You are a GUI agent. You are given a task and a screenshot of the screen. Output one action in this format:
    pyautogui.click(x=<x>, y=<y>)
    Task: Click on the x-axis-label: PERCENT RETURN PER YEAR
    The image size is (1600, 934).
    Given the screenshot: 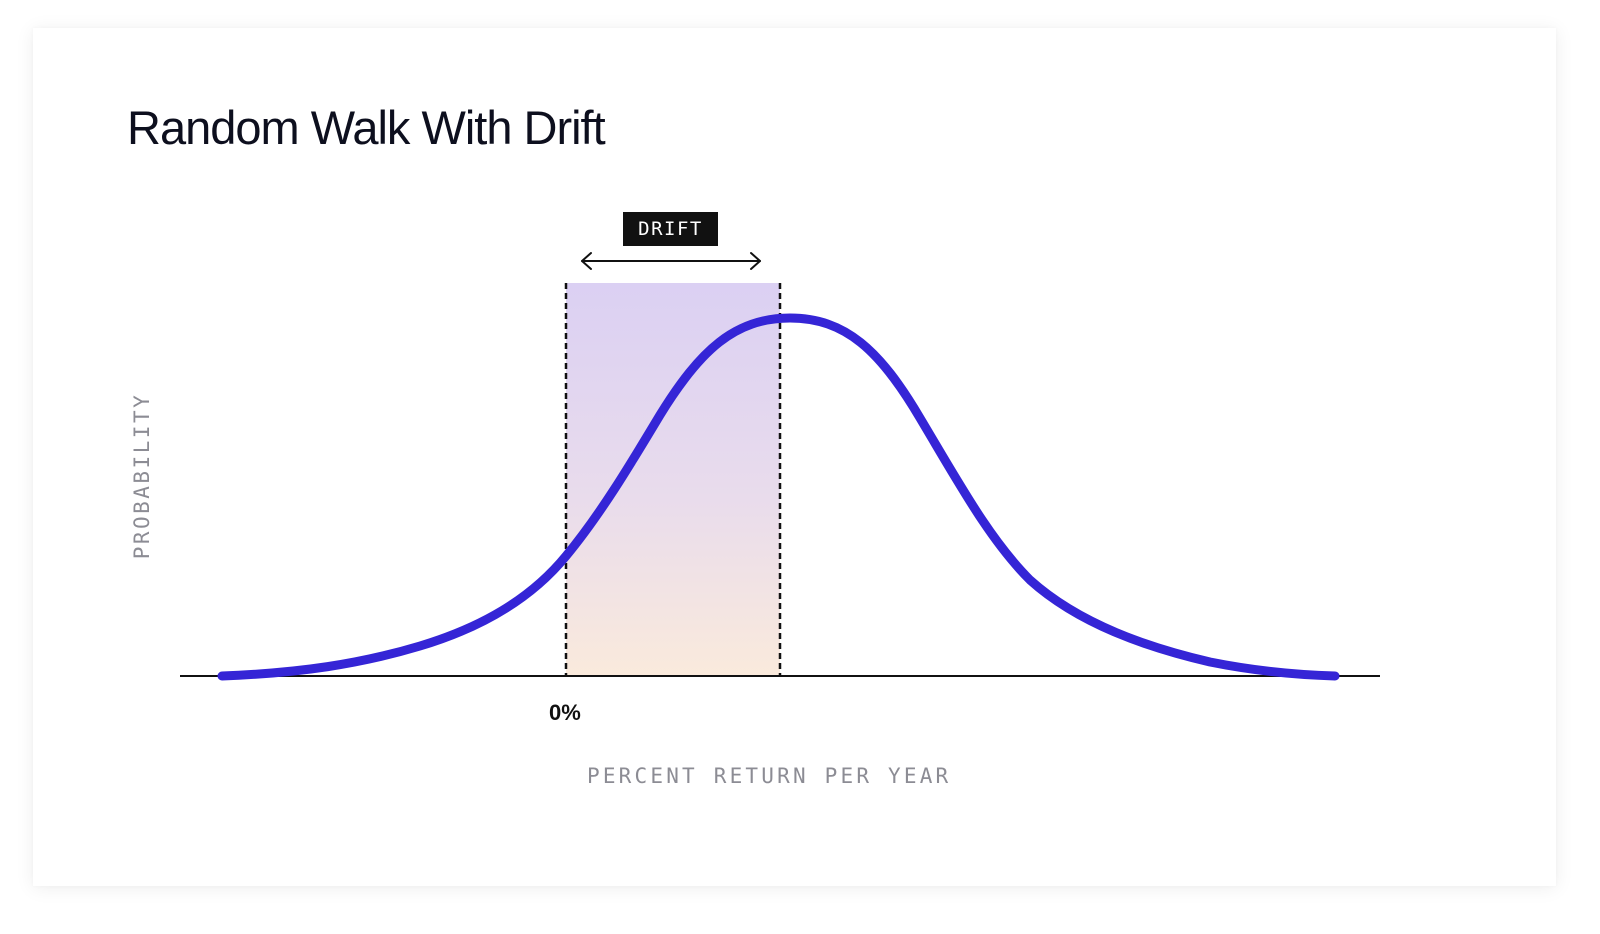 What is the action you would take?
    pyautogui.click(x=769, y=776)
    